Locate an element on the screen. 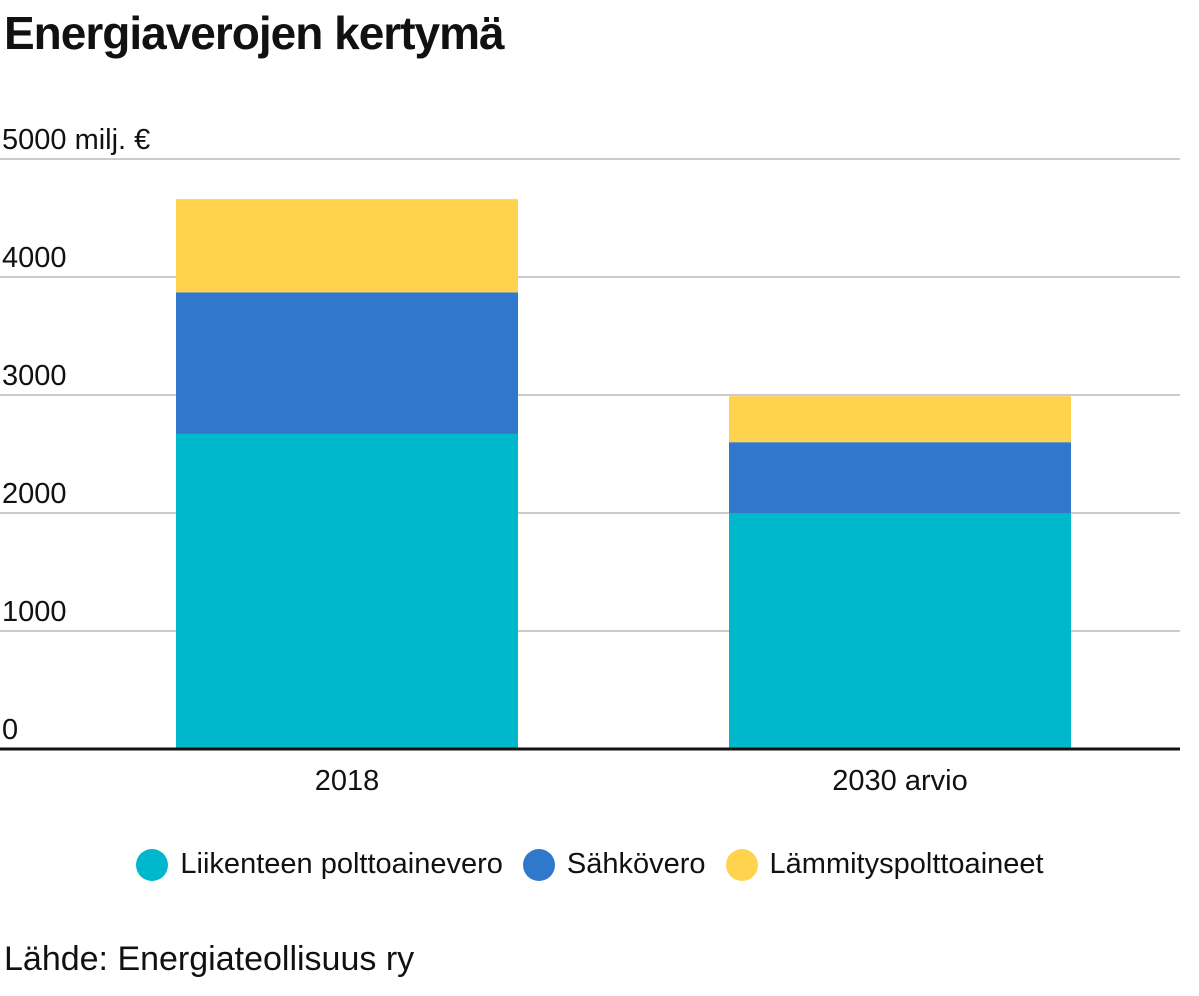 The height and width of the screenshot is (996, 1199). source-note: Lähde: Energiateollisuus ry is located at coordinates (209, 959).